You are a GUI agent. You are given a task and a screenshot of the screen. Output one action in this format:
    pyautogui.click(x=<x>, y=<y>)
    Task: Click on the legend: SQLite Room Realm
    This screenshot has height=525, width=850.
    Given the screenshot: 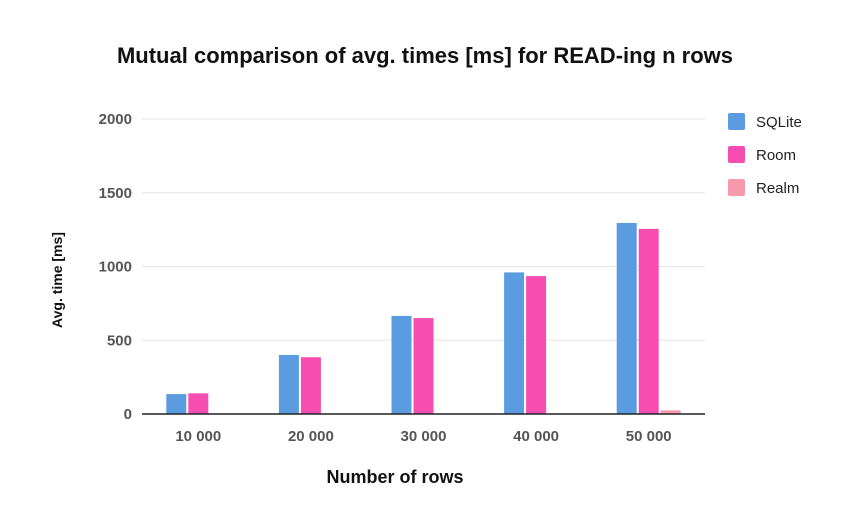 What is the action you would take?
    pyautogui.click(x=765, y=155)
    